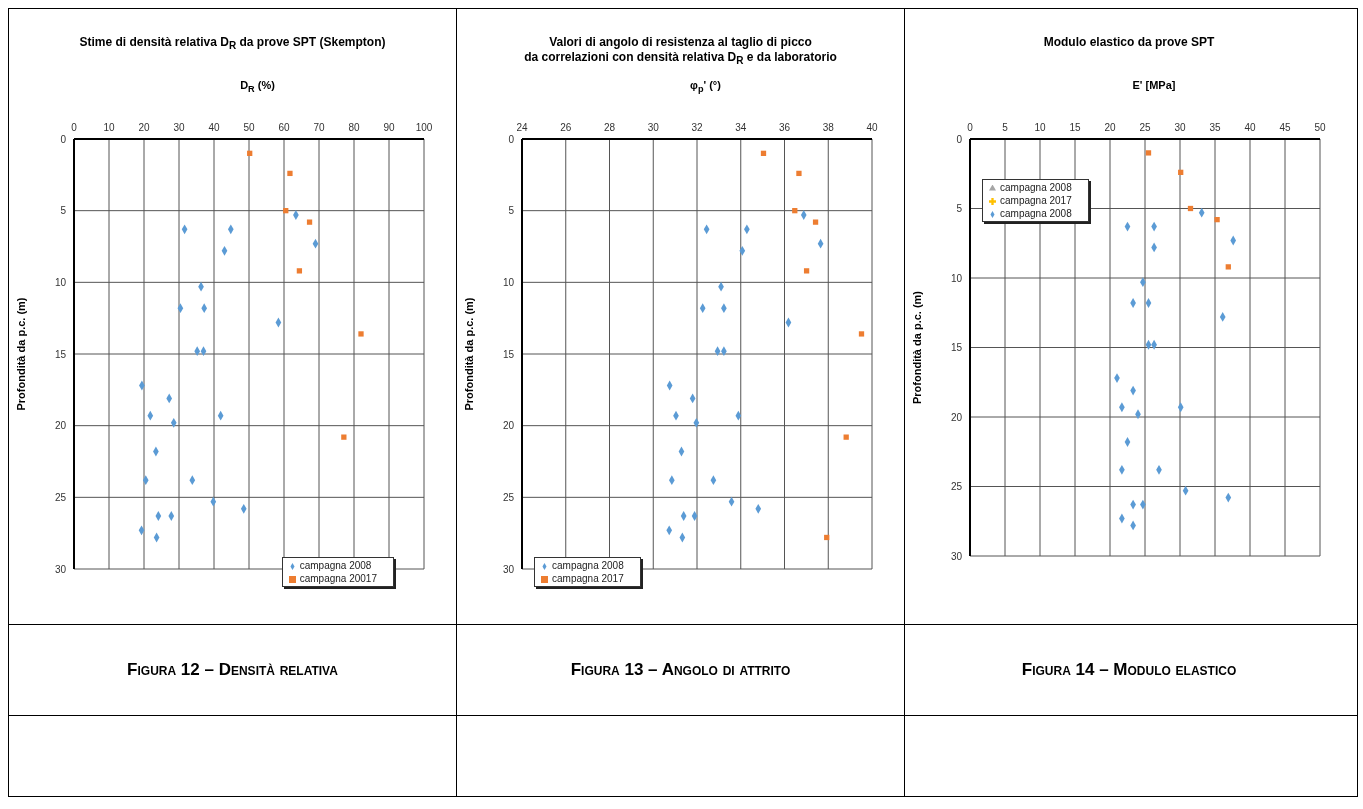 The height and width of the screenshot is (809, 1363). I want to click on x-tick-label: 15, so click(1075, 127).